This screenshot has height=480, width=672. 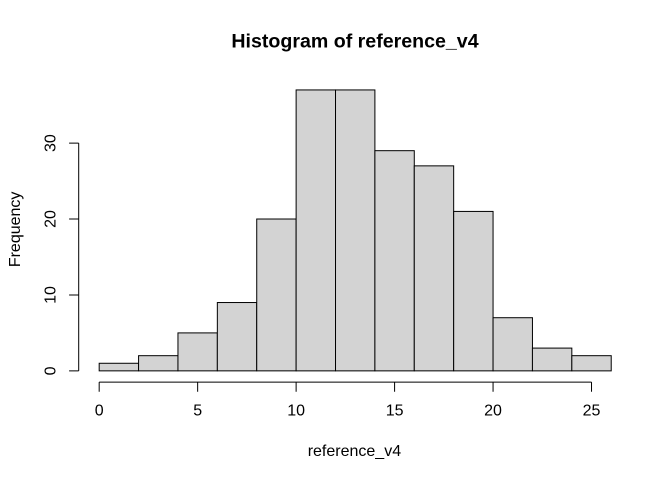 What do you see at coordinates (354, 42) in the screenshot?
I see `svg-text: Histogram of reference_v4` at bounding box center [354, 42].